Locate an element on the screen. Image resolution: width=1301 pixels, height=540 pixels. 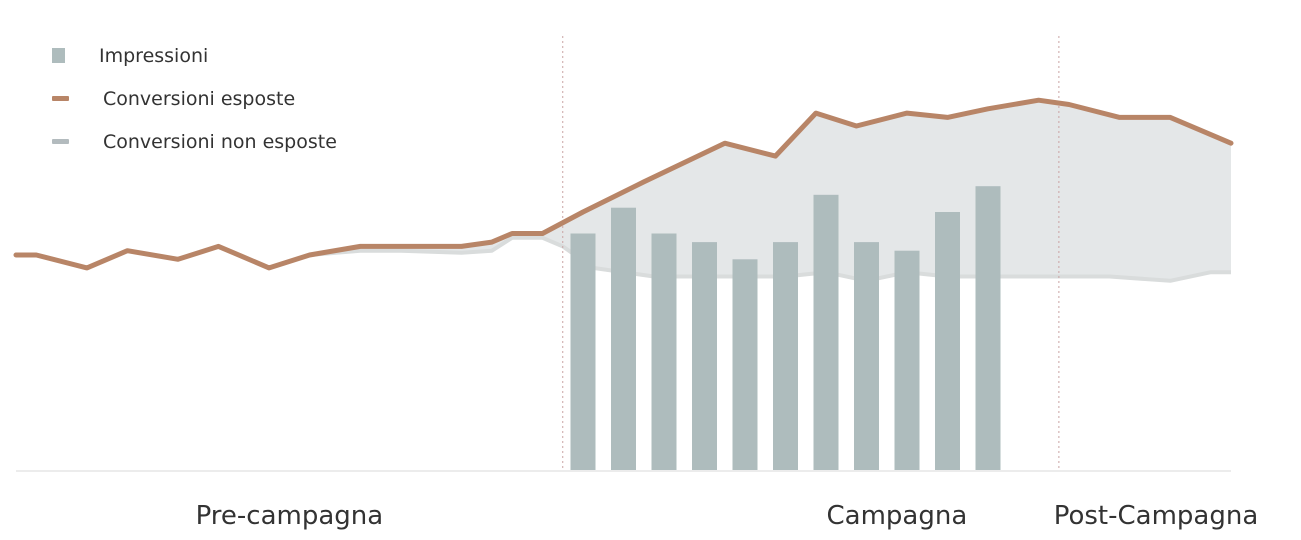
phase-label-post-campagna: Post-Campagna is located at coordinates (1156, 516).